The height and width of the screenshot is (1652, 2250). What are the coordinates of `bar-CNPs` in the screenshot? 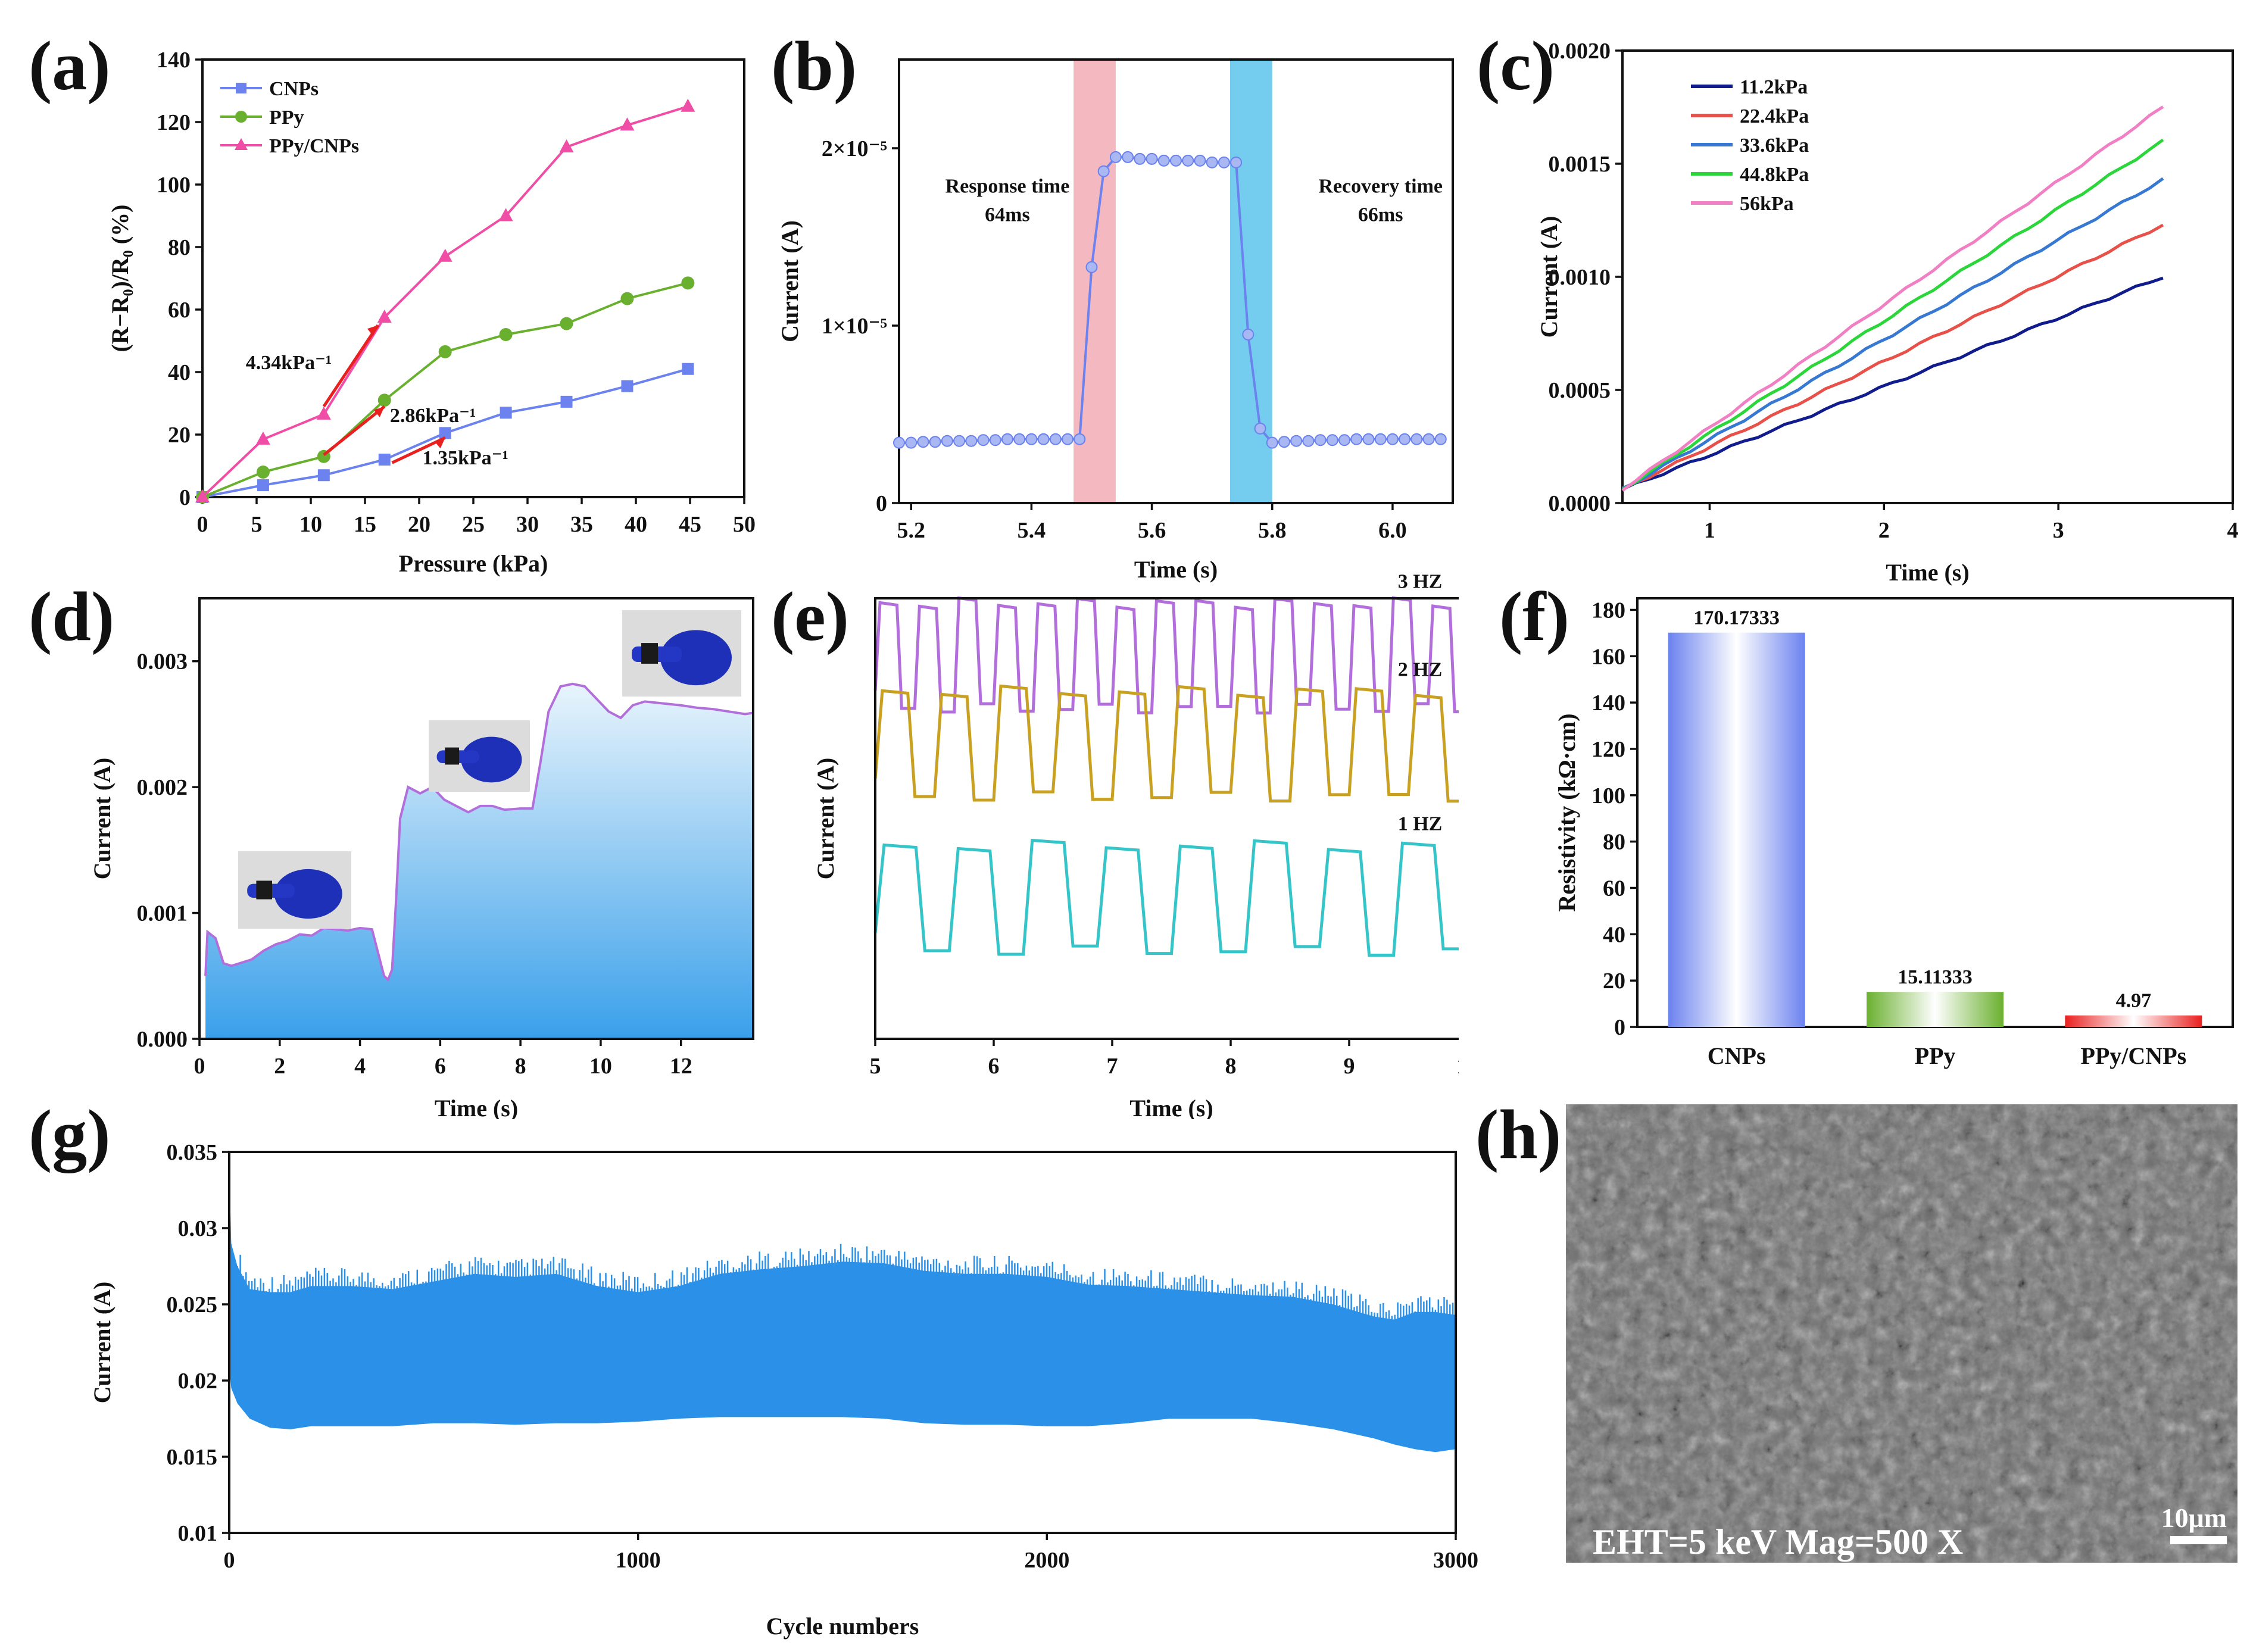 It's located at (1736, 829).